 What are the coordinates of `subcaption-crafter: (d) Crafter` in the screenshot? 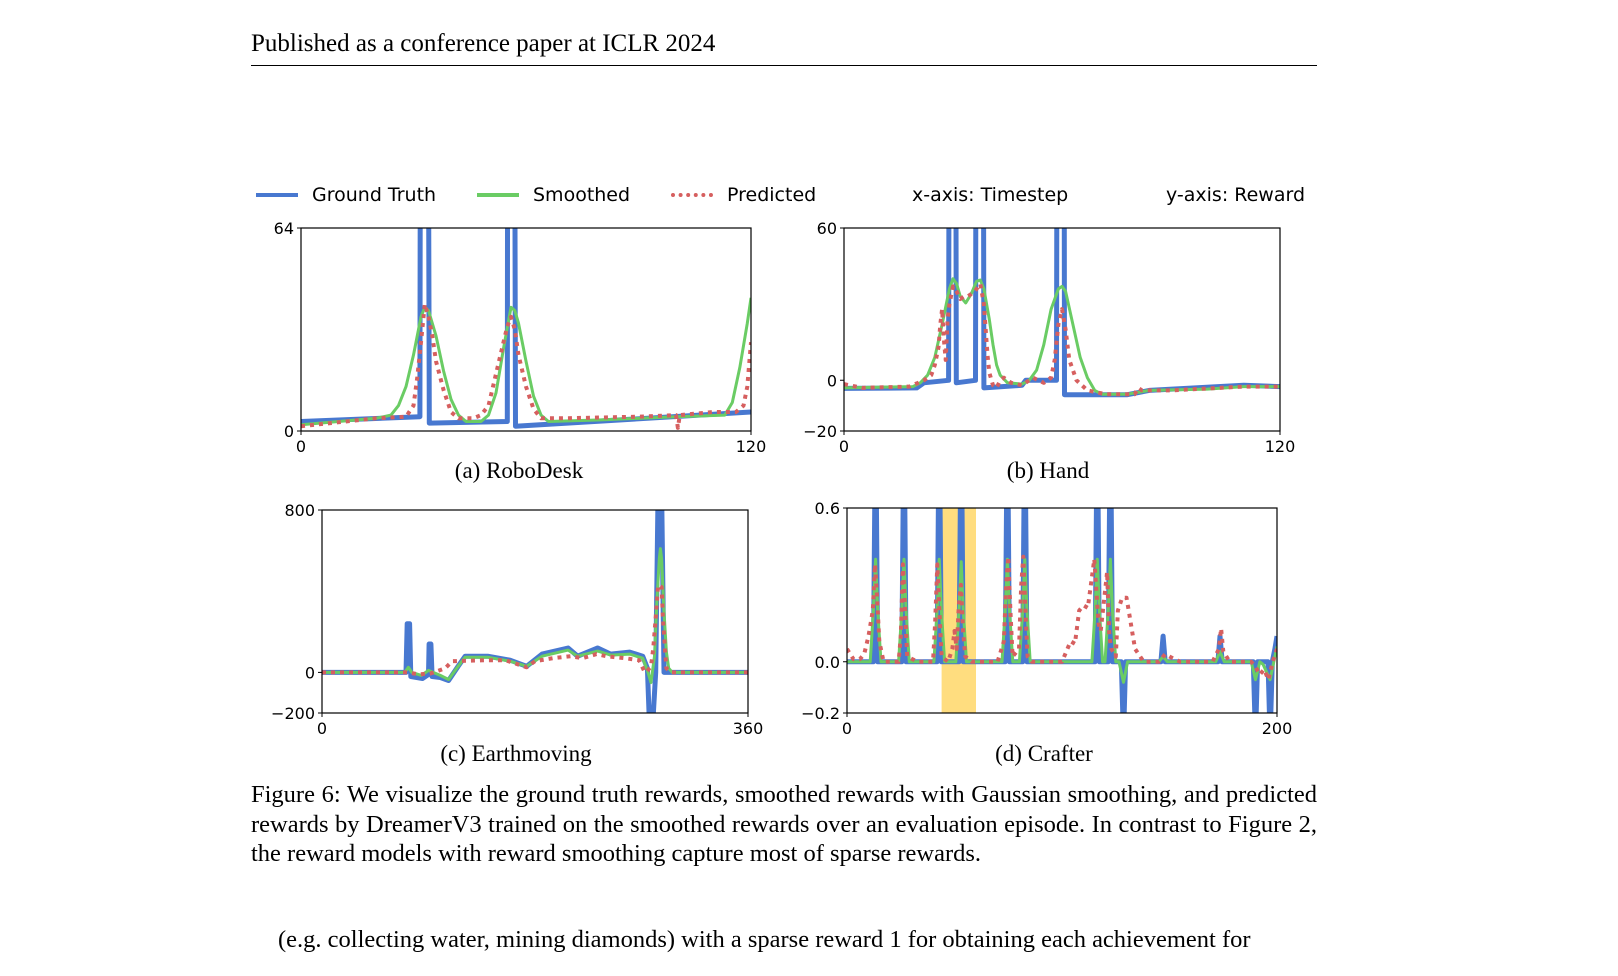 It's located at (1044, 753).